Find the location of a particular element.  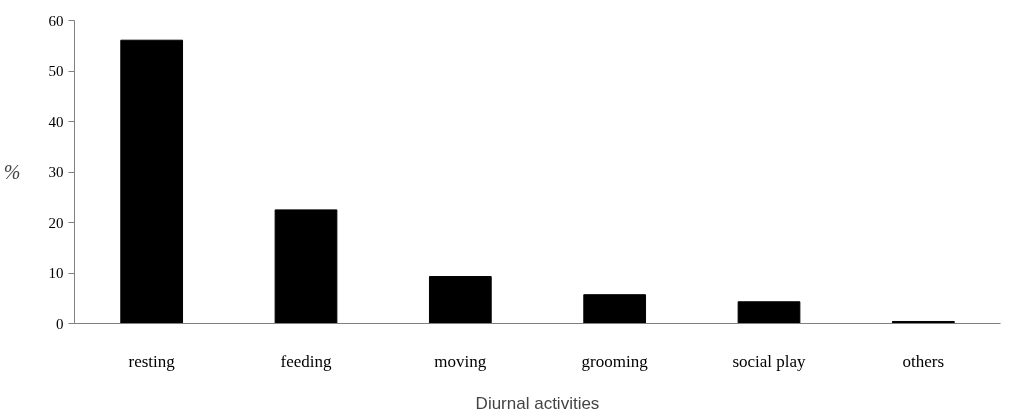

y-tick-label: 60 is located at coordinates (56, 20).